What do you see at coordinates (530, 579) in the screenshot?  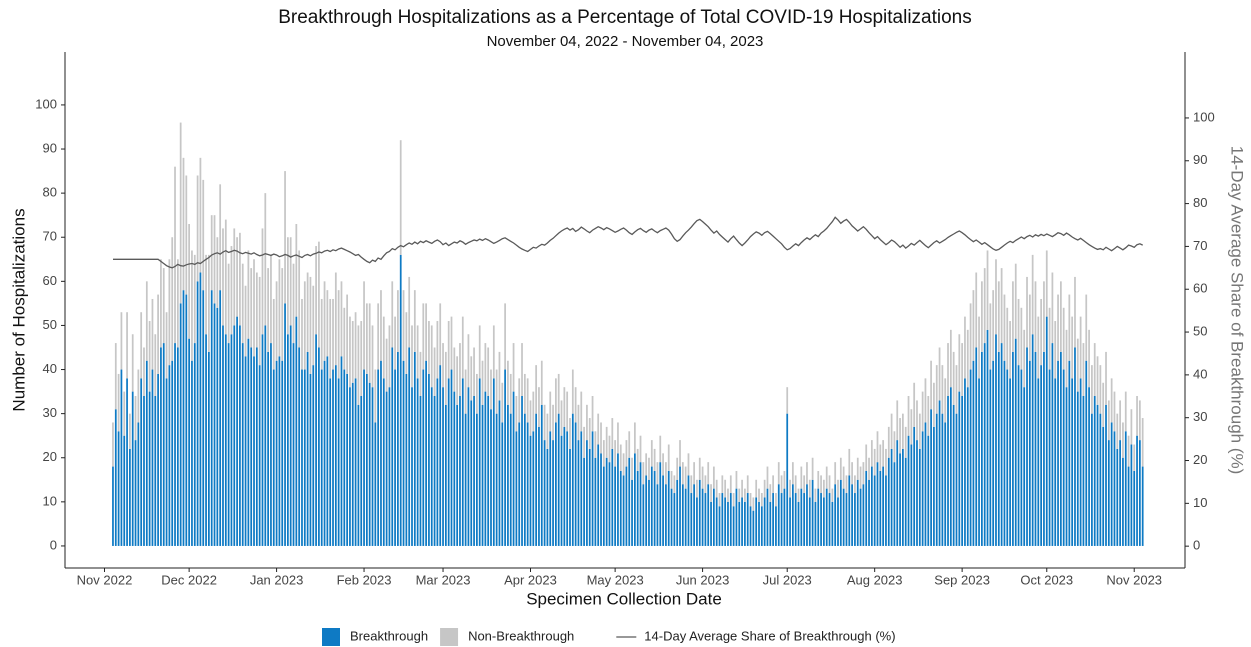 I see `x-tick-label: Apr 2023` at bounding box center [530, 579].